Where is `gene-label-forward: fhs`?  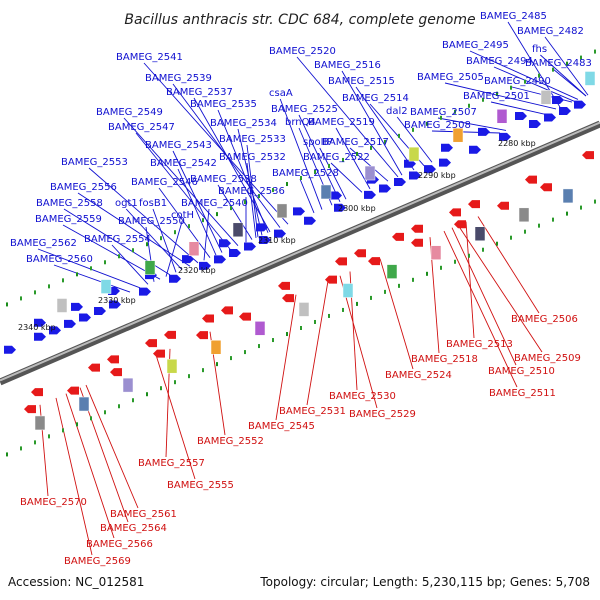
gene-label-forward: fhs is located at coordinates (539, 49).